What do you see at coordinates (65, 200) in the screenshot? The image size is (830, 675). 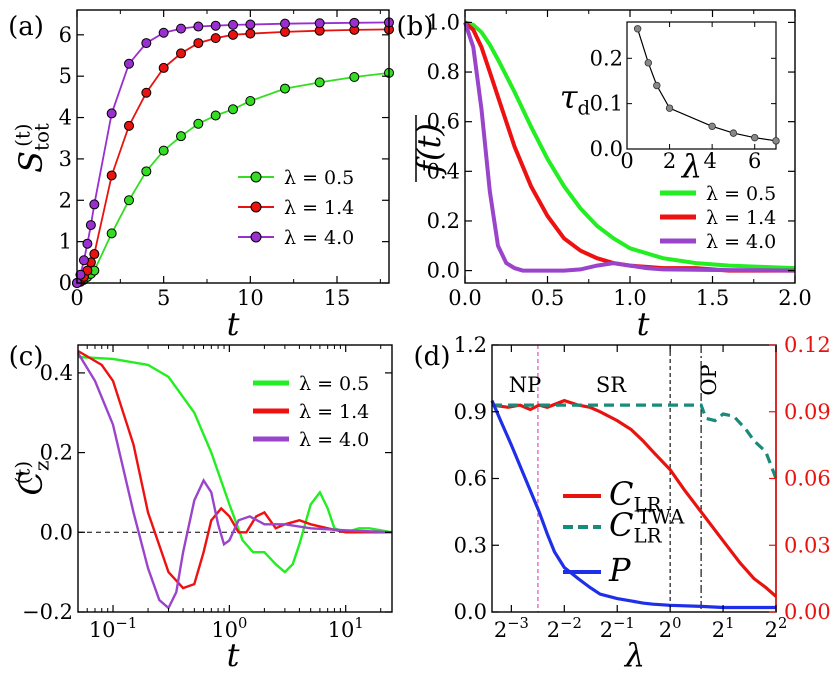 I see `y-tick-label: 2` at bounding box center [65, 200].